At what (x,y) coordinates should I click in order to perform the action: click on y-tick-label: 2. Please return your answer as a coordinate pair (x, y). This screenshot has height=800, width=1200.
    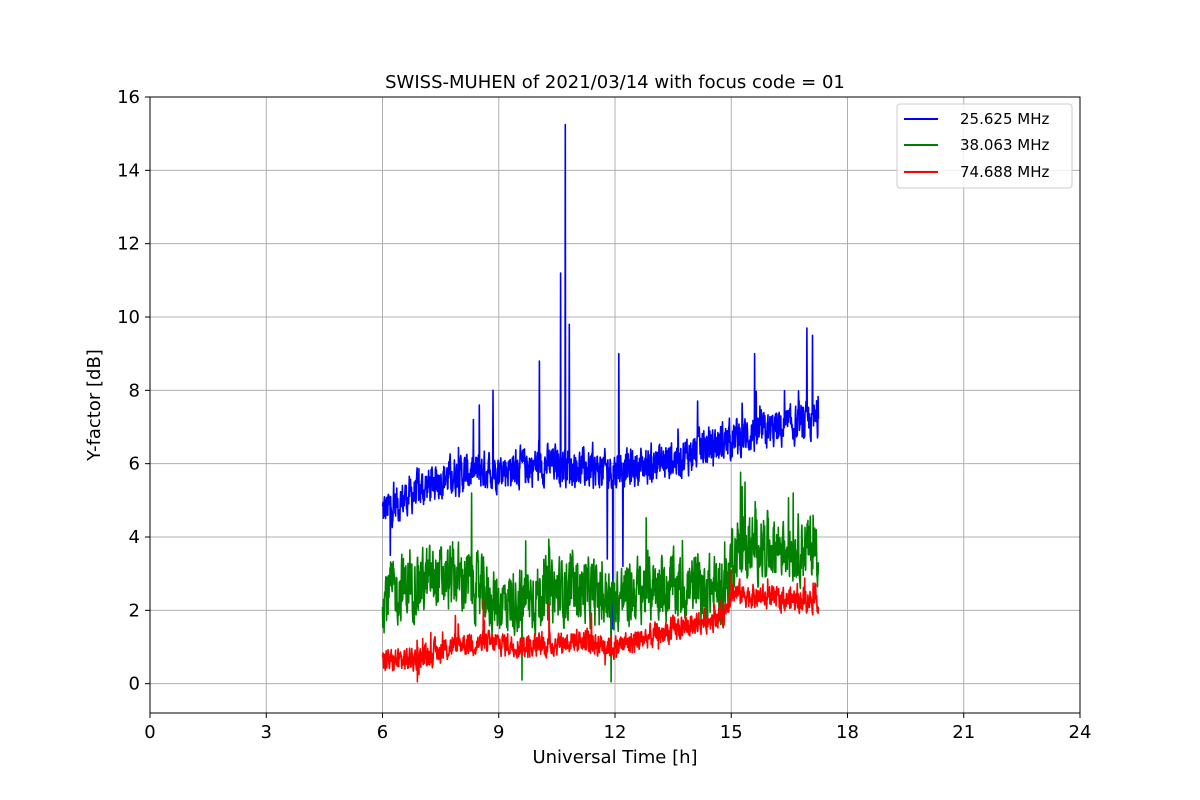
    Looking at the image, I should click on (134, 610).